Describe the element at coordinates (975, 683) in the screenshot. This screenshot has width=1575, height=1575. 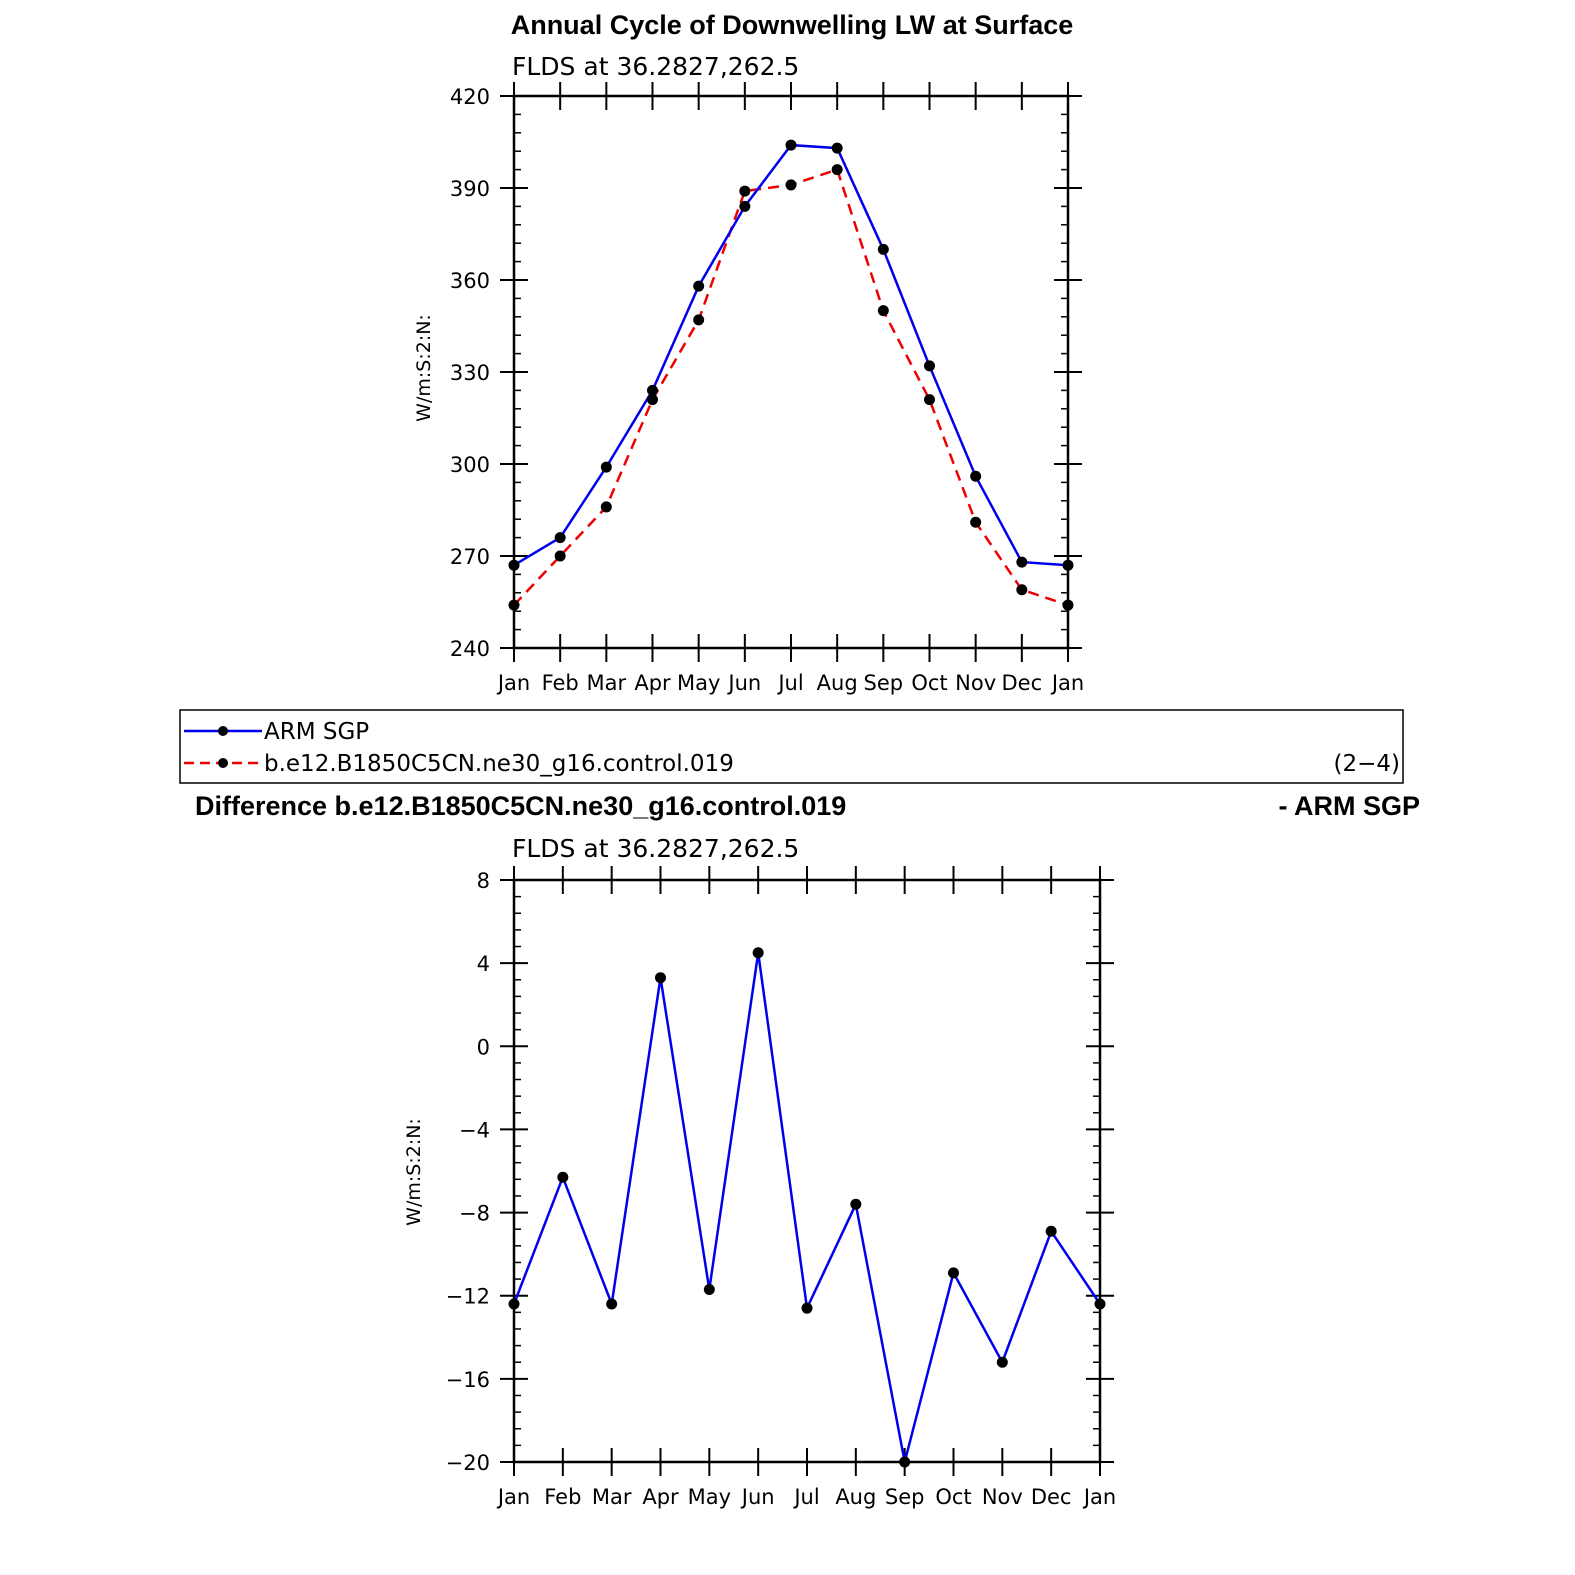
I see `top-chart-xtick-label: Nov` at that location.